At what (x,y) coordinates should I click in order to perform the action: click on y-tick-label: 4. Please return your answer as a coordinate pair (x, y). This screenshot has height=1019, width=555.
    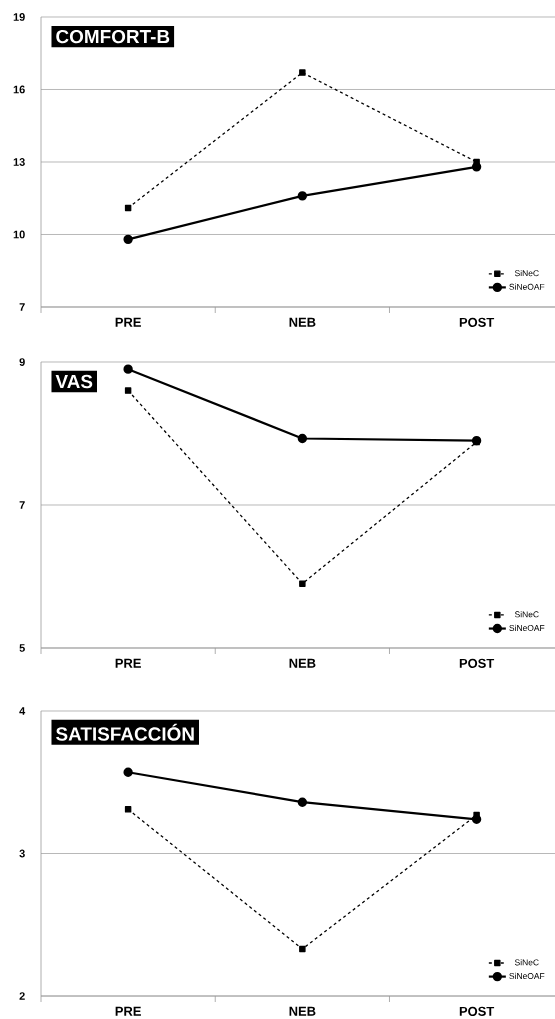
    Looking at the image, I should click on (22, 711).